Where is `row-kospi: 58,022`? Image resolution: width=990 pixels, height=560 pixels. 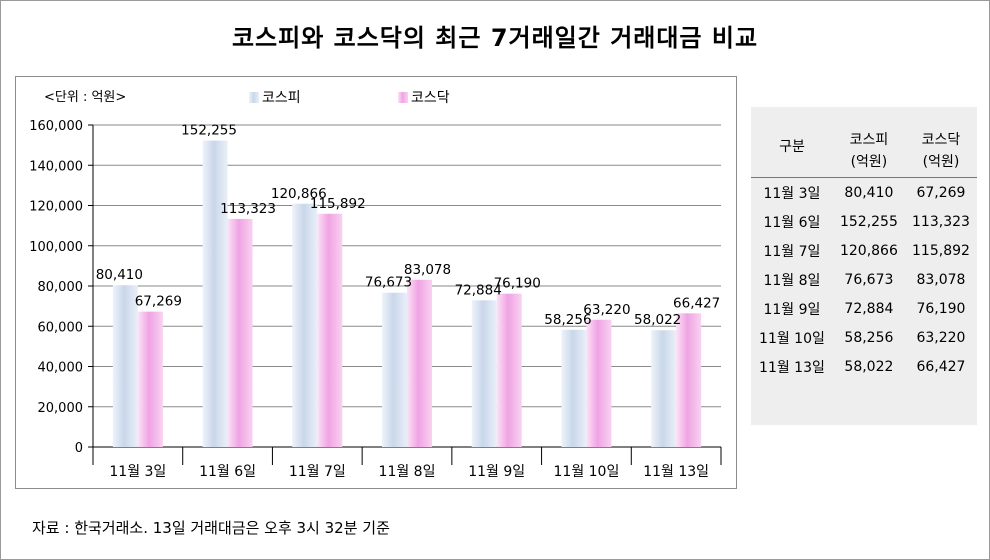
row-kospi: 58,022 is located at coordinates (869, 366).